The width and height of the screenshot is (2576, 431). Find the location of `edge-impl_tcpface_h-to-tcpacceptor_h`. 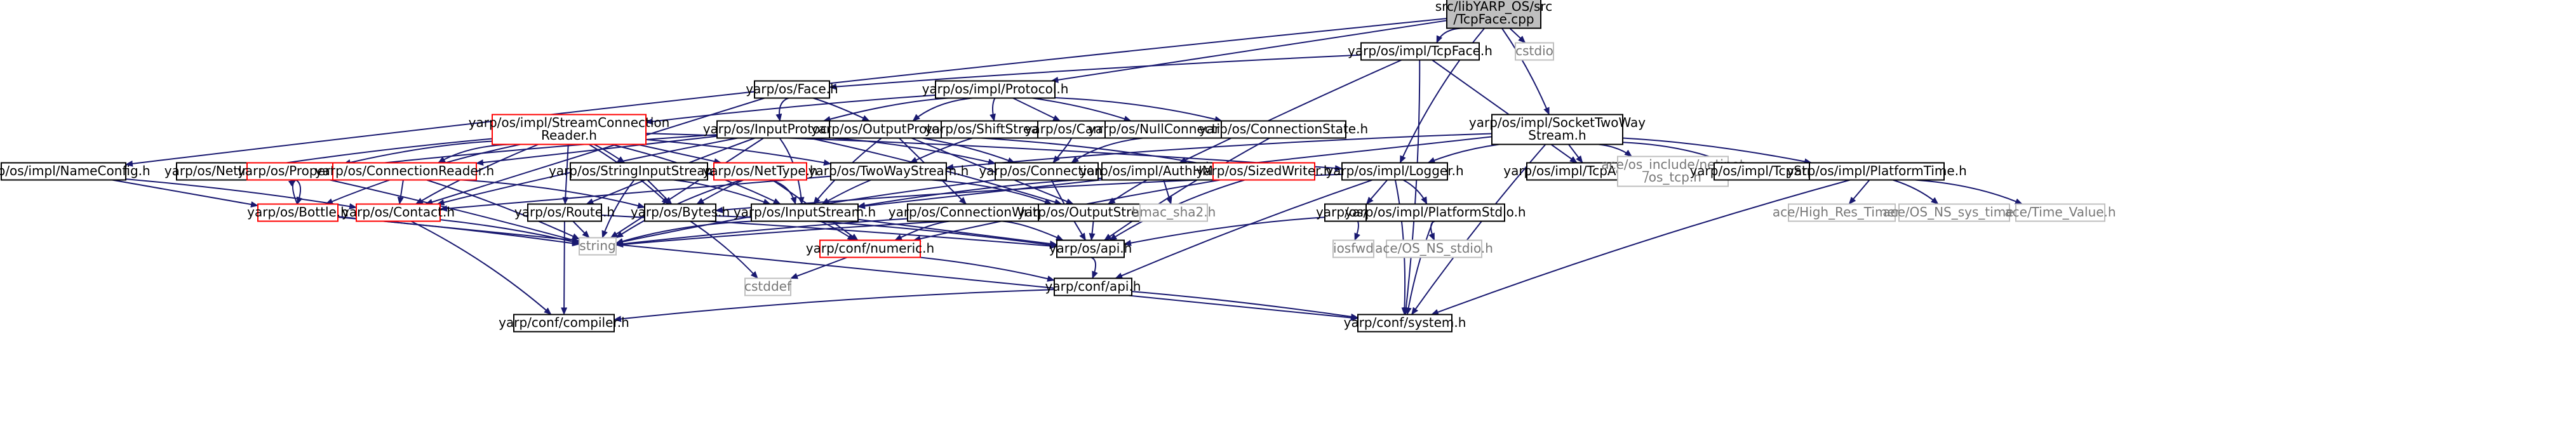

edge-impl_tcpface_h-to-tcpacceptor_h is located at coordinates (1505, 111).